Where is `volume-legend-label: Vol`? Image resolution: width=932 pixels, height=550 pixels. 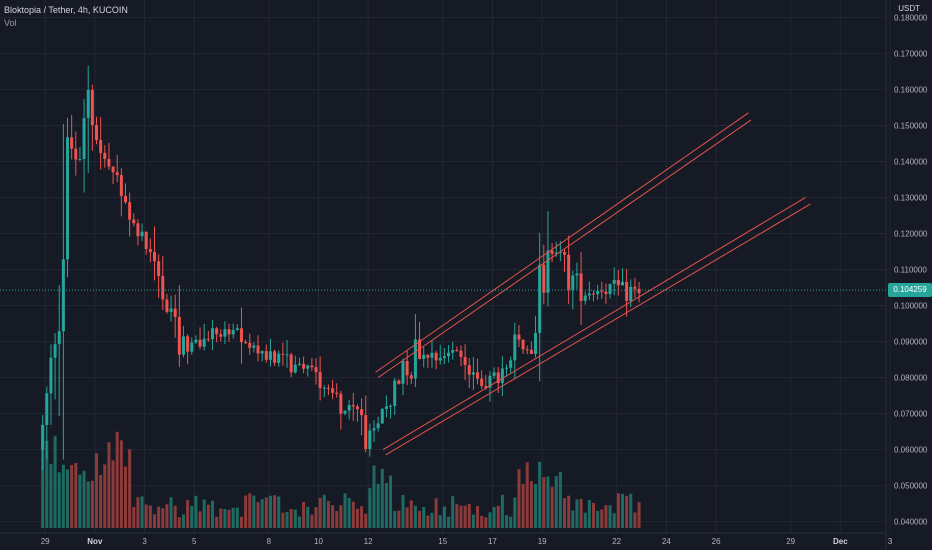 volume-legend-label: Vol is located at coordinates (10, 23).